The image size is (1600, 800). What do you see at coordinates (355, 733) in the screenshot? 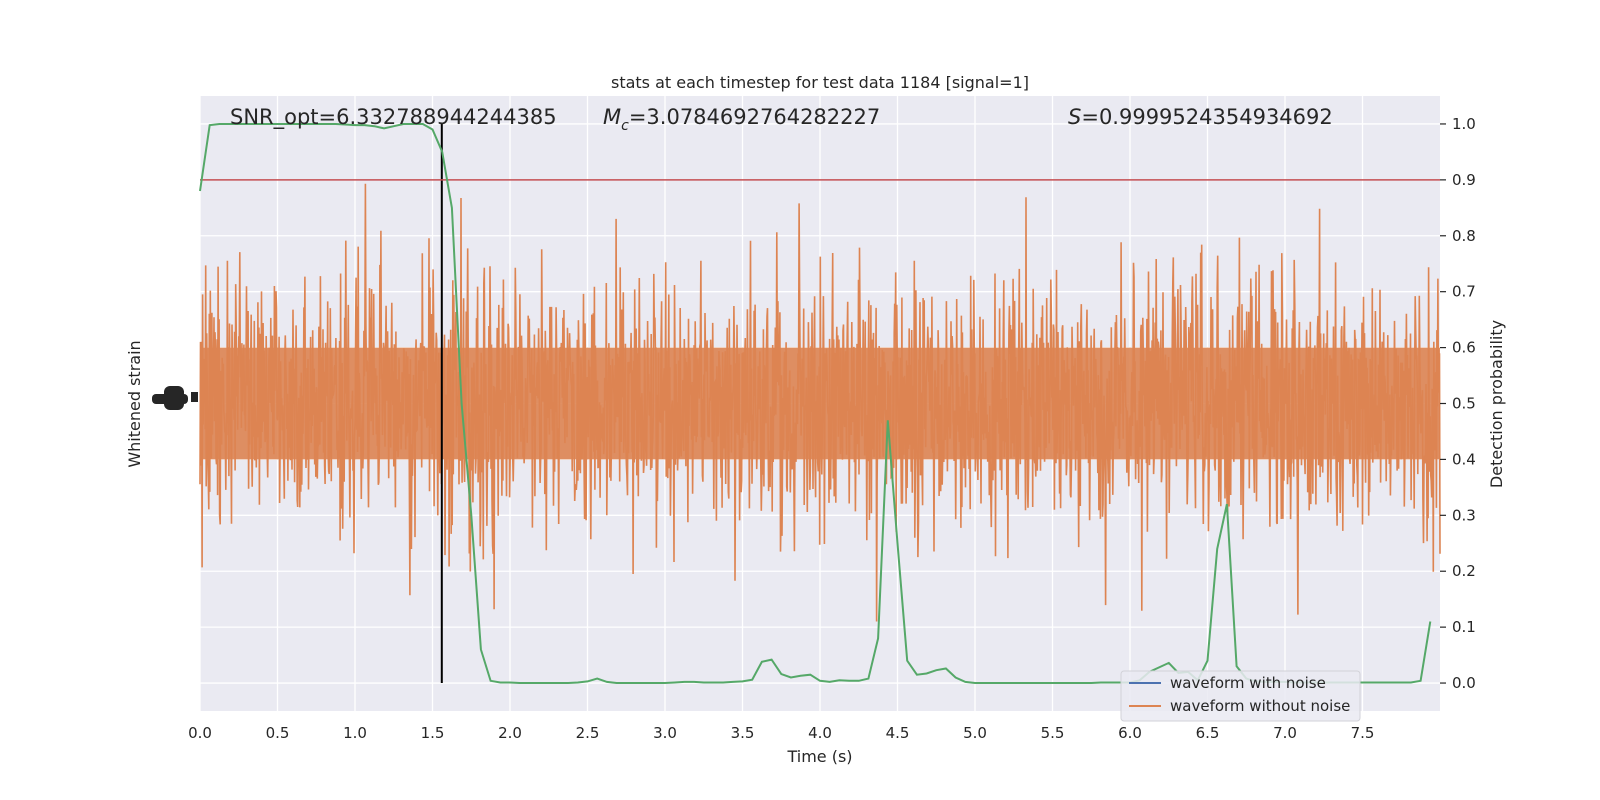
I see `x-tick-label: 1.0` at bounding box center [355, 733].